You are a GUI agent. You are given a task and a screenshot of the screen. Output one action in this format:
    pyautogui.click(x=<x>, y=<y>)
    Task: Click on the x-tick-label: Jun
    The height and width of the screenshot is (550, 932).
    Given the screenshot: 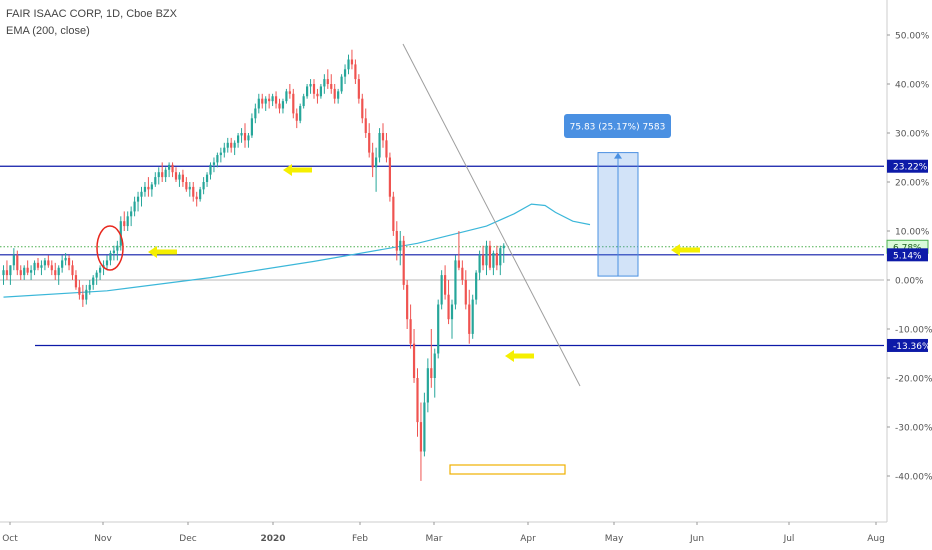 What is the action you would take?
    pyautogui.click(x=696, y=539)
    